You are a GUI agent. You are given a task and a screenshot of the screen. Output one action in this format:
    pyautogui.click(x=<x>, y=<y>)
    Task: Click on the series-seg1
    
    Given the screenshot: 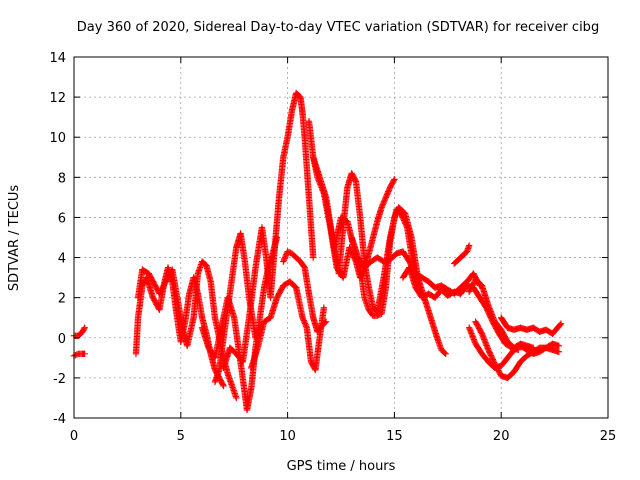 What is the action you would take?
    pyautogui.click(x=79, y=331)
    